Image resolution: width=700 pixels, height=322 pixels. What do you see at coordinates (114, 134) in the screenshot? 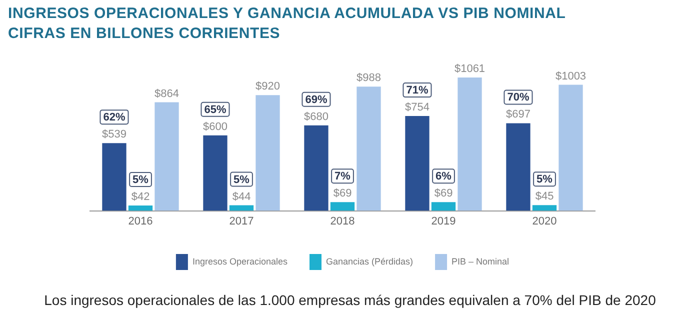
I see `data-label: $539` at bounding box center [114, 134].